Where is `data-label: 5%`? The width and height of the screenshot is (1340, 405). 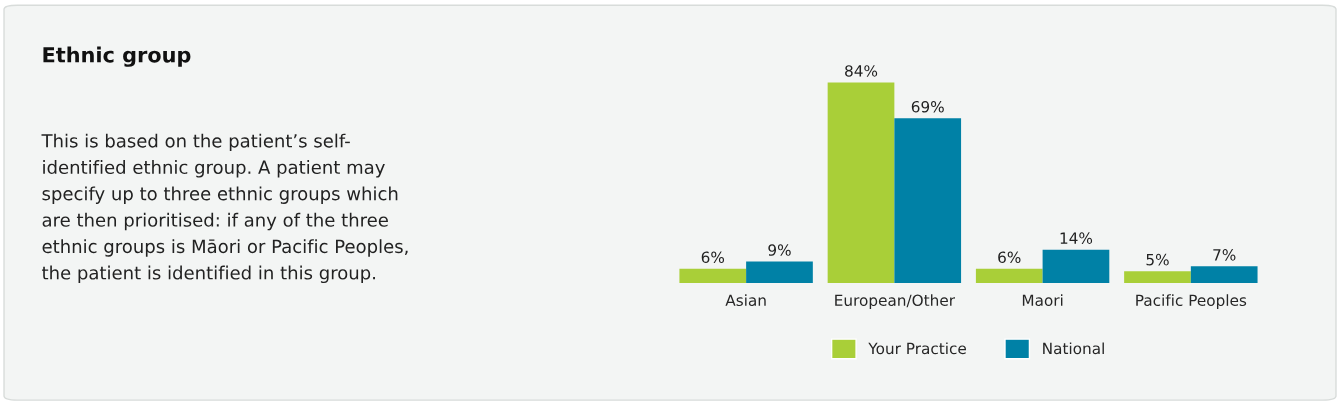 data-label: 5% is located at coordinates (1157, 259).